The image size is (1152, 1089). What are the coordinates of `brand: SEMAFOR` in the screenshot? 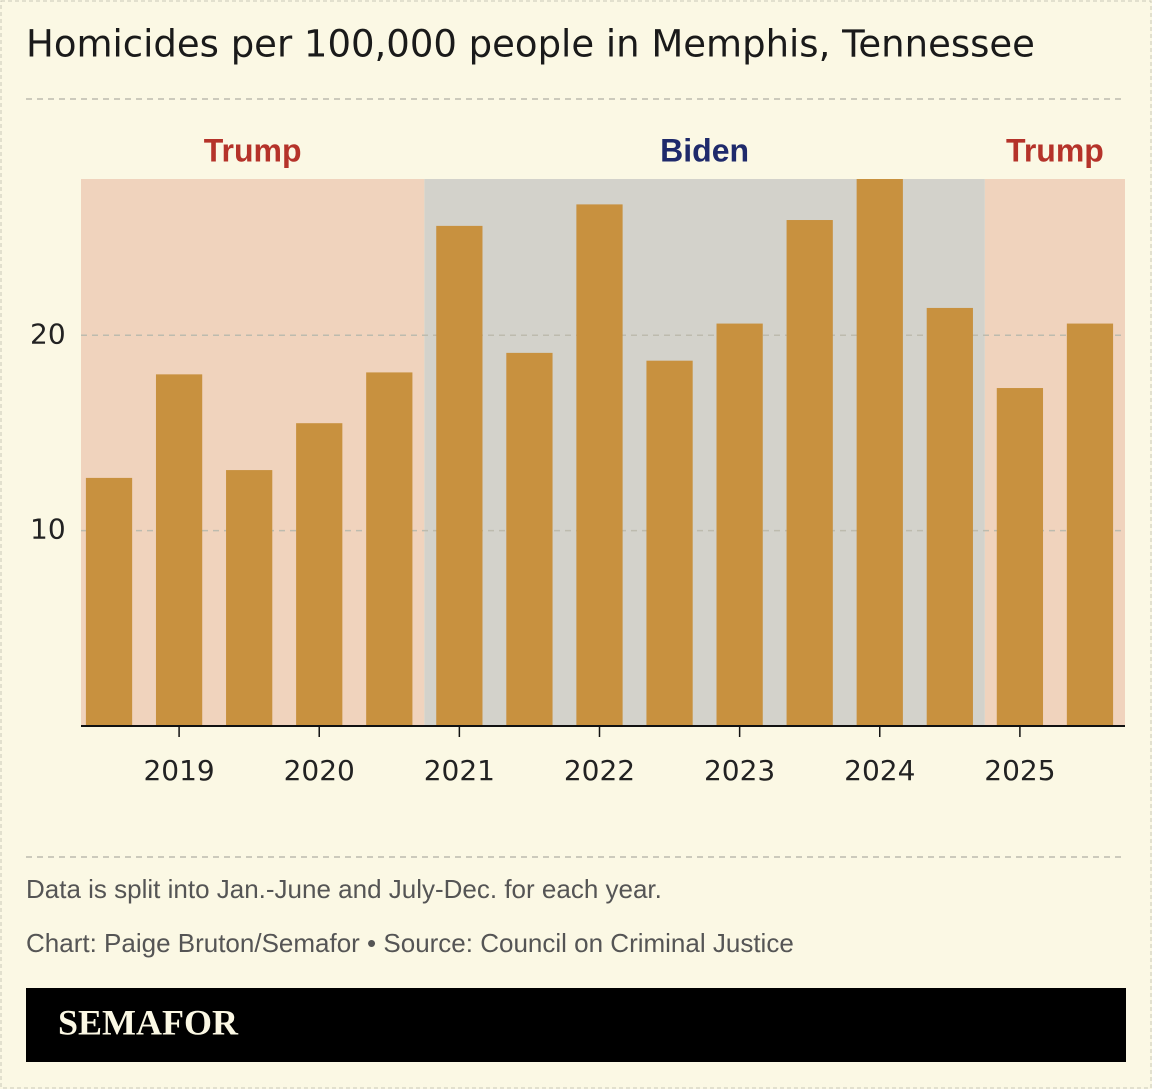 It's located at (148, 1022).